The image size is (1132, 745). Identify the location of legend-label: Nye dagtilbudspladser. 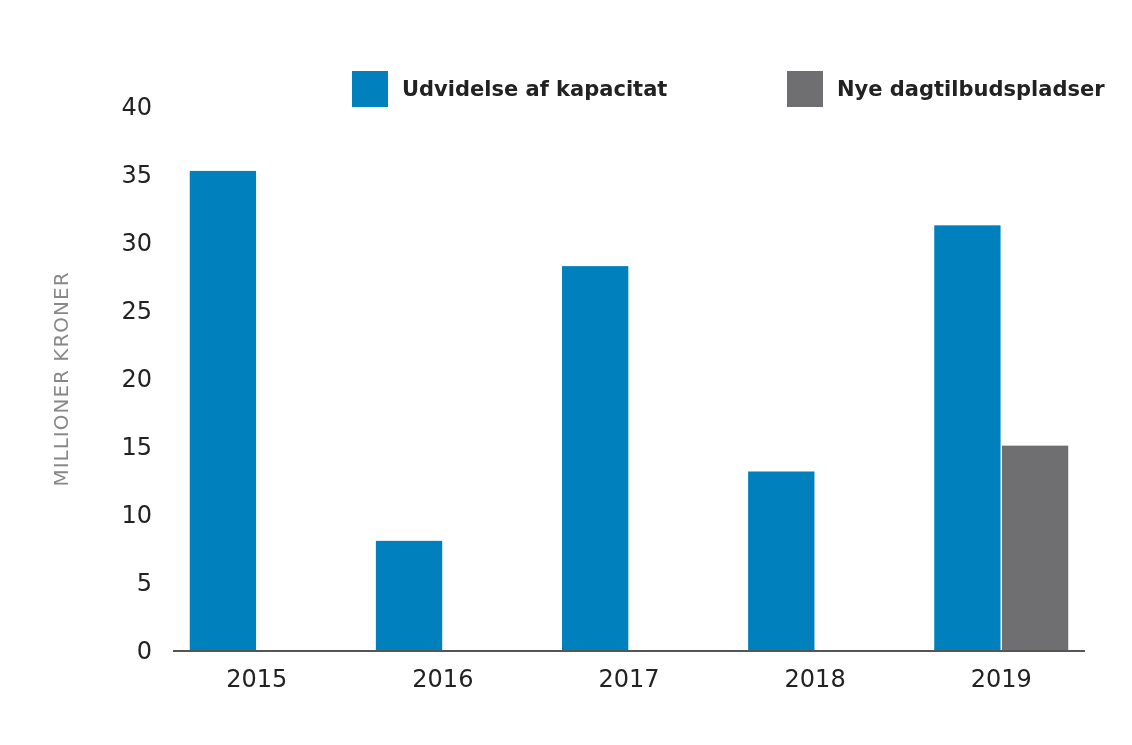
(971, 89).